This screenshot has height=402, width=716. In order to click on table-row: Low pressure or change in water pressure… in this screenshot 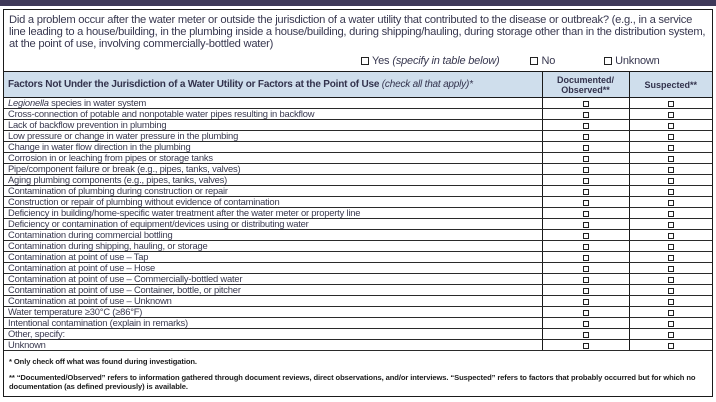, I will do `click(358, 136)`.